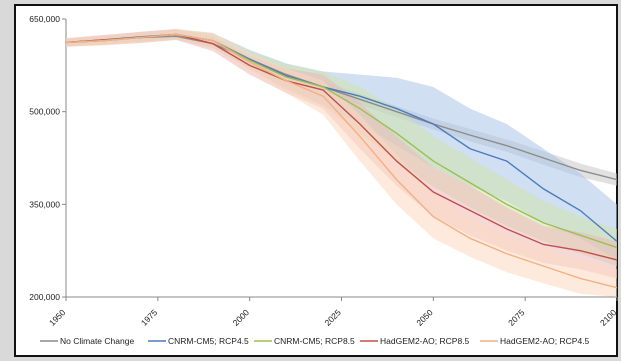 The width and height of the screenshot is (621, 361). Describe the element at coordinates (44, 19) in the screenshot. I see `y-tick-label: 650,000` at that location.